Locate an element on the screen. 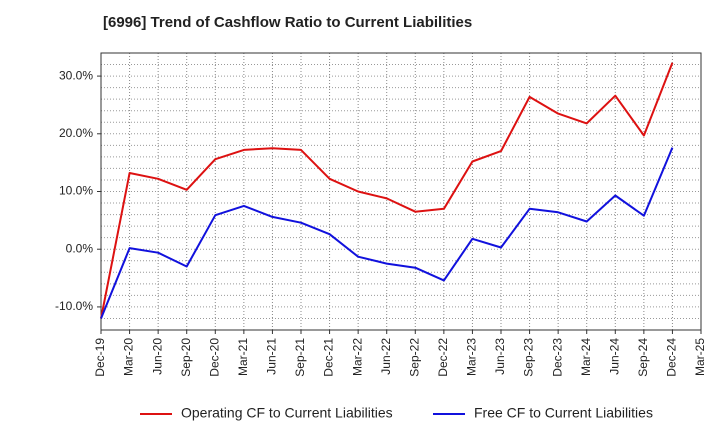 This screenshot has width=720, height=440. y-tick-label: 30.0% is located at coordinates (76, 75).